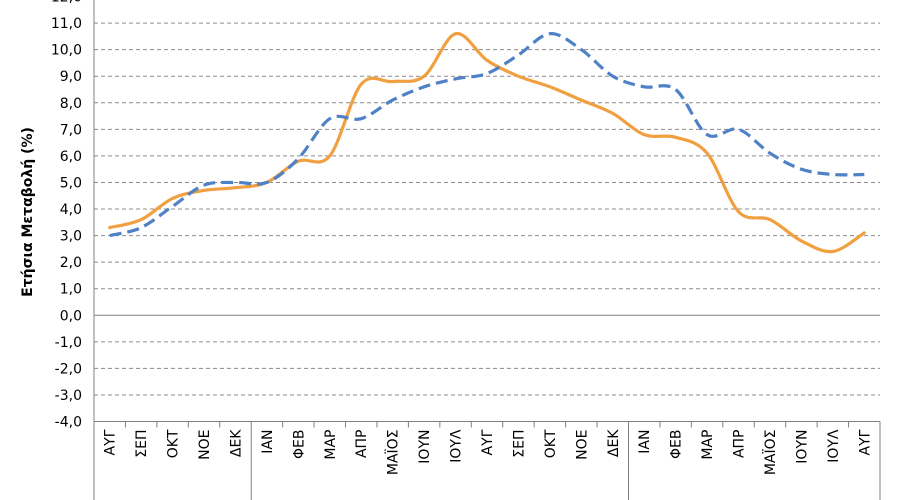 The width and height of the screenshot is (900, 500). Describe the element at coordinates (71, 290) in the screenshot. I see `y-tick-label: 1,0` at that location.